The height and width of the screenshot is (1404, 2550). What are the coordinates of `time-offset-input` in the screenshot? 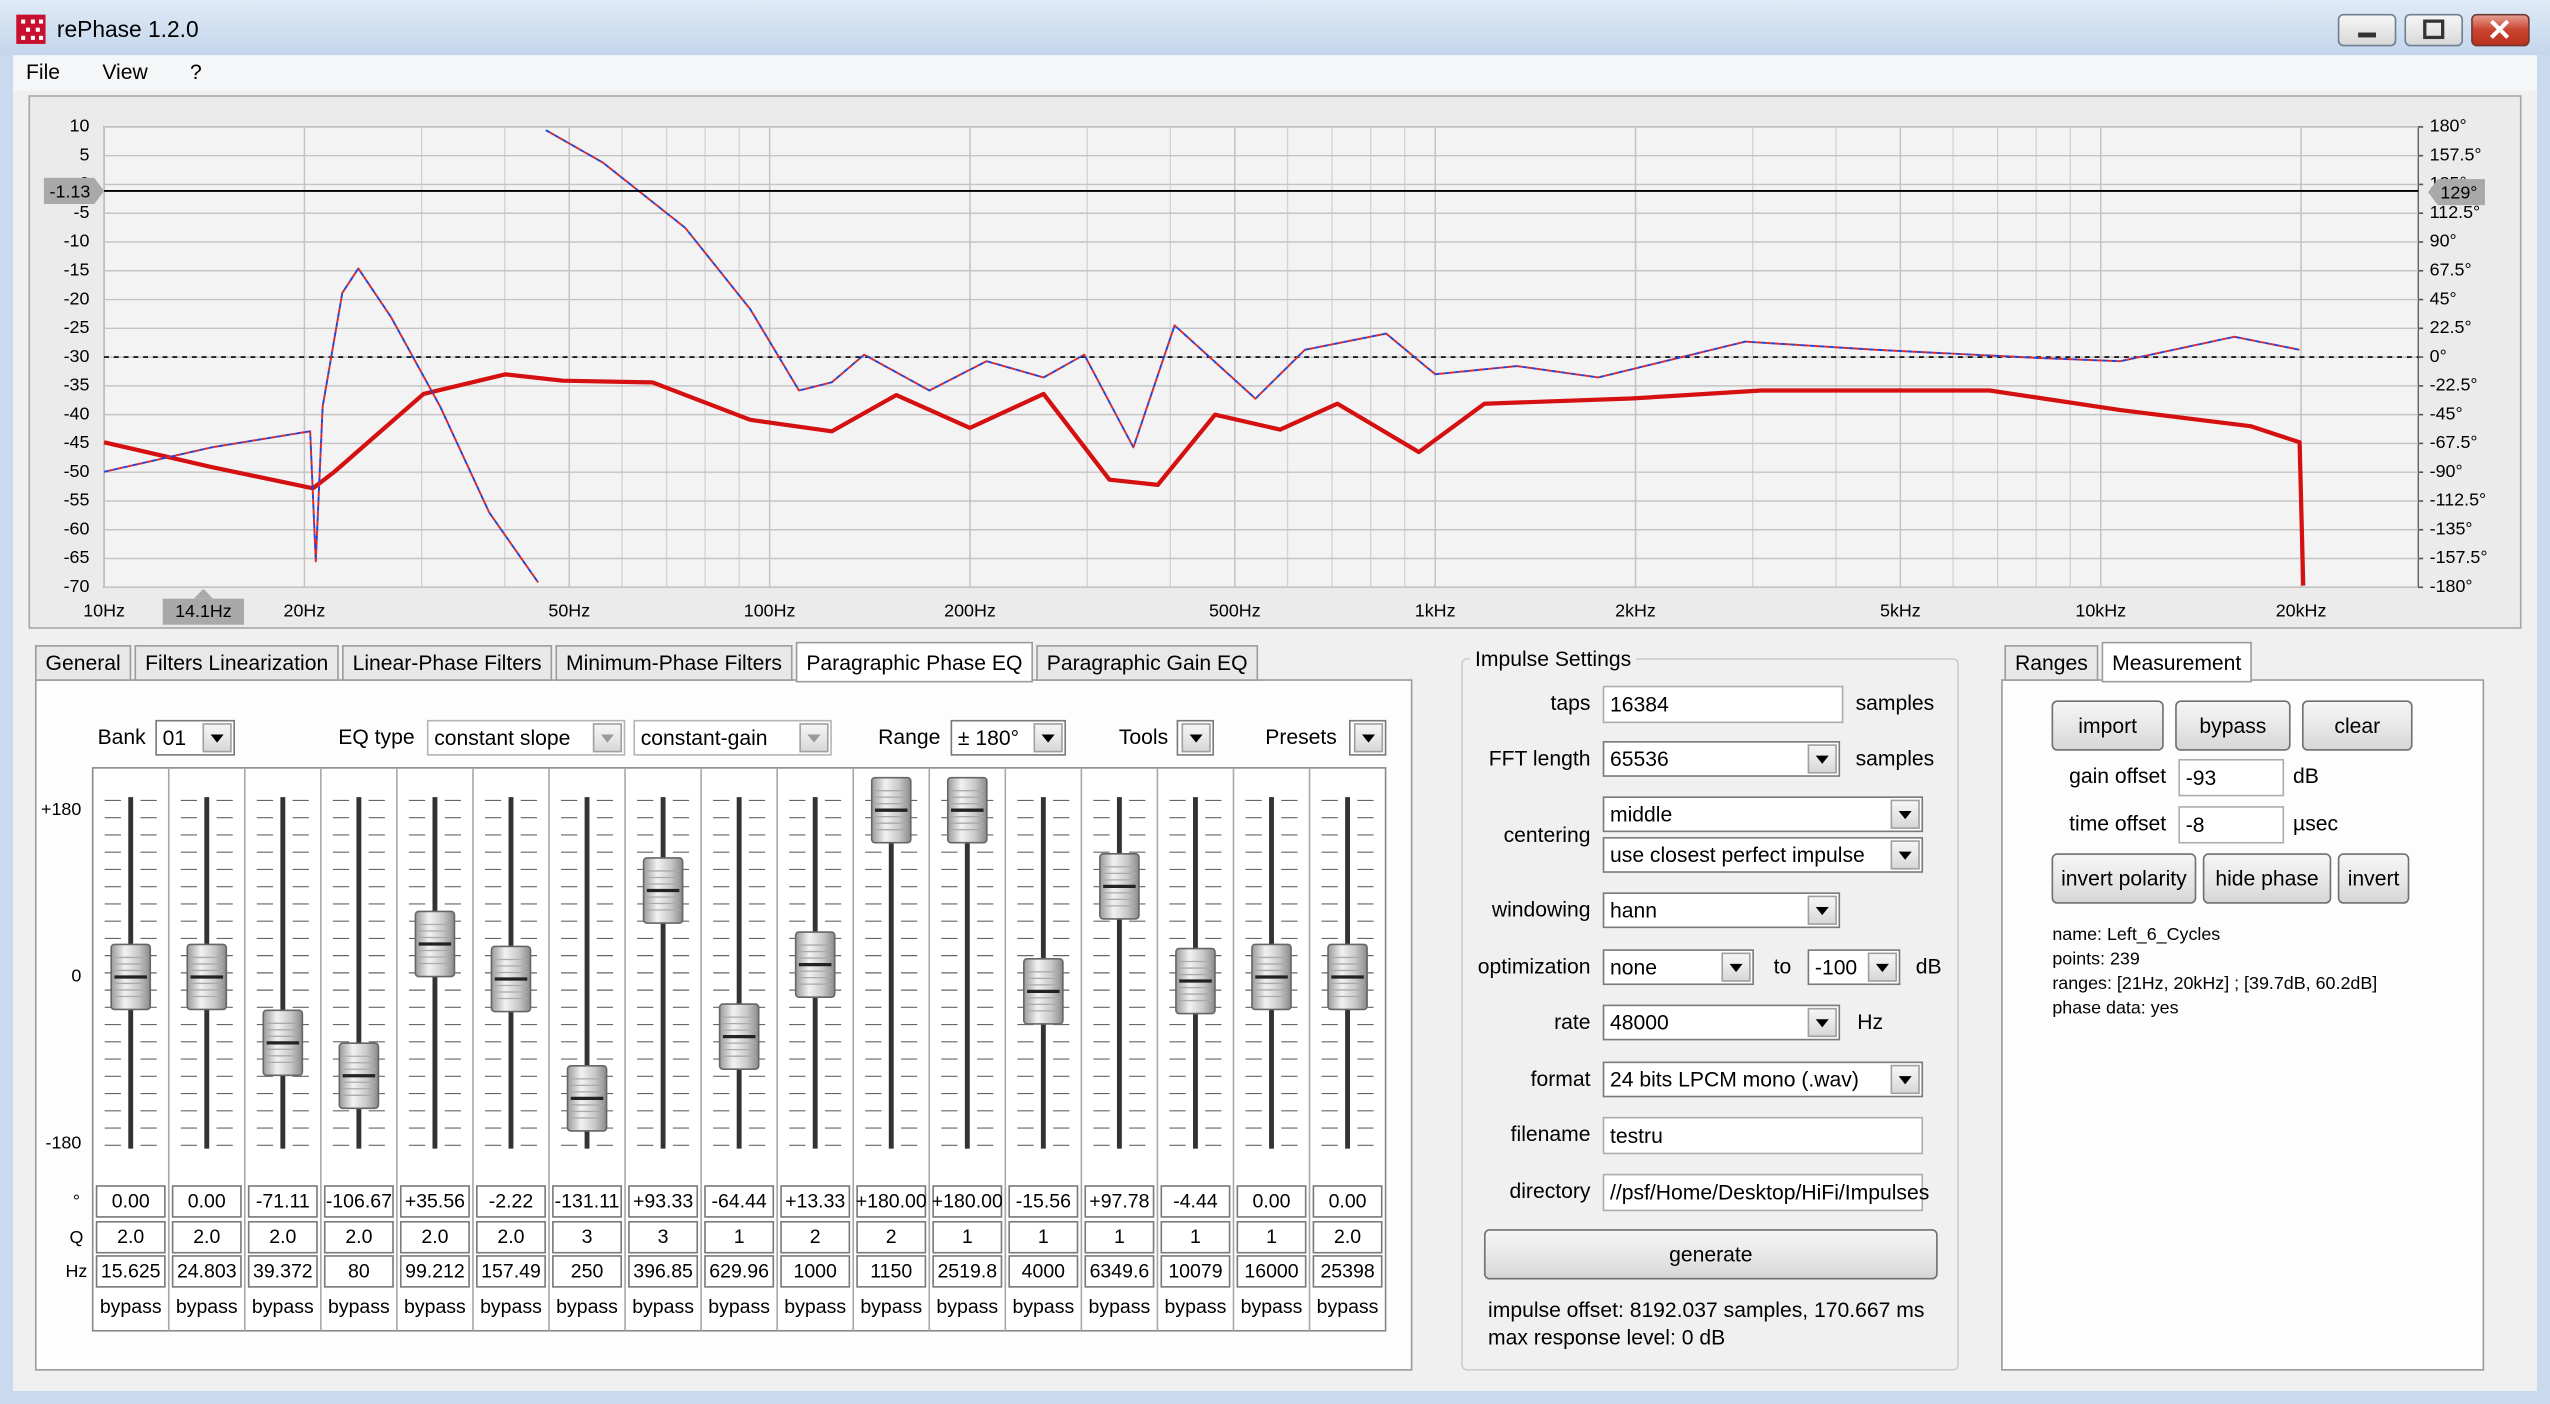 It's located at (2231, 825).